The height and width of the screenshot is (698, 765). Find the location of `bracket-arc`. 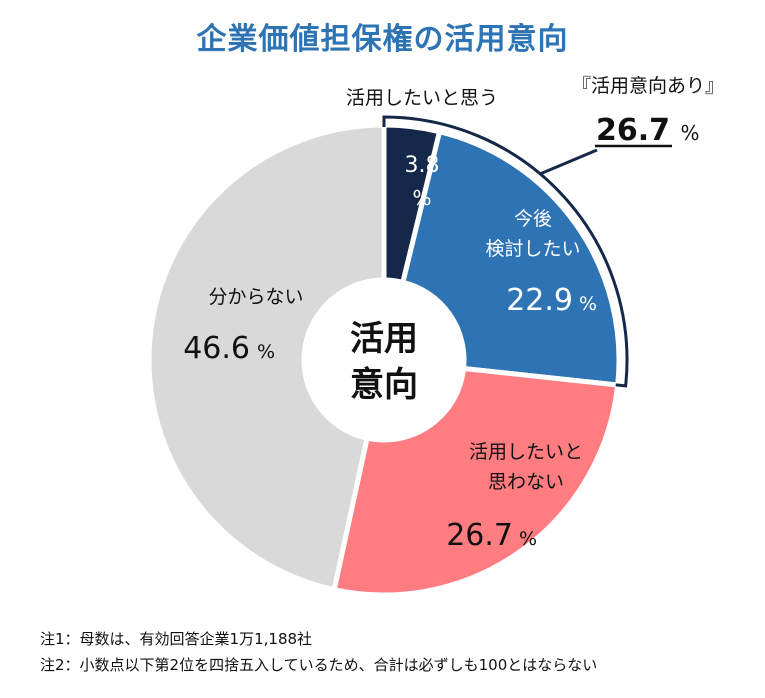

bracket-arc is located at coordinates (505, 251).